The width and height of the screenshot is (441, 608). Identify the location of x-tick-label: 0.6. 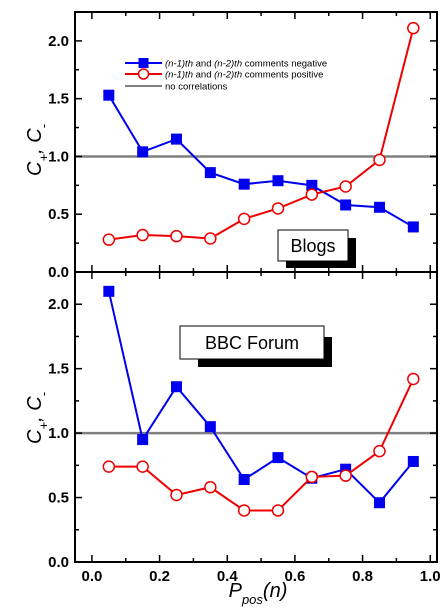
(294, 576).